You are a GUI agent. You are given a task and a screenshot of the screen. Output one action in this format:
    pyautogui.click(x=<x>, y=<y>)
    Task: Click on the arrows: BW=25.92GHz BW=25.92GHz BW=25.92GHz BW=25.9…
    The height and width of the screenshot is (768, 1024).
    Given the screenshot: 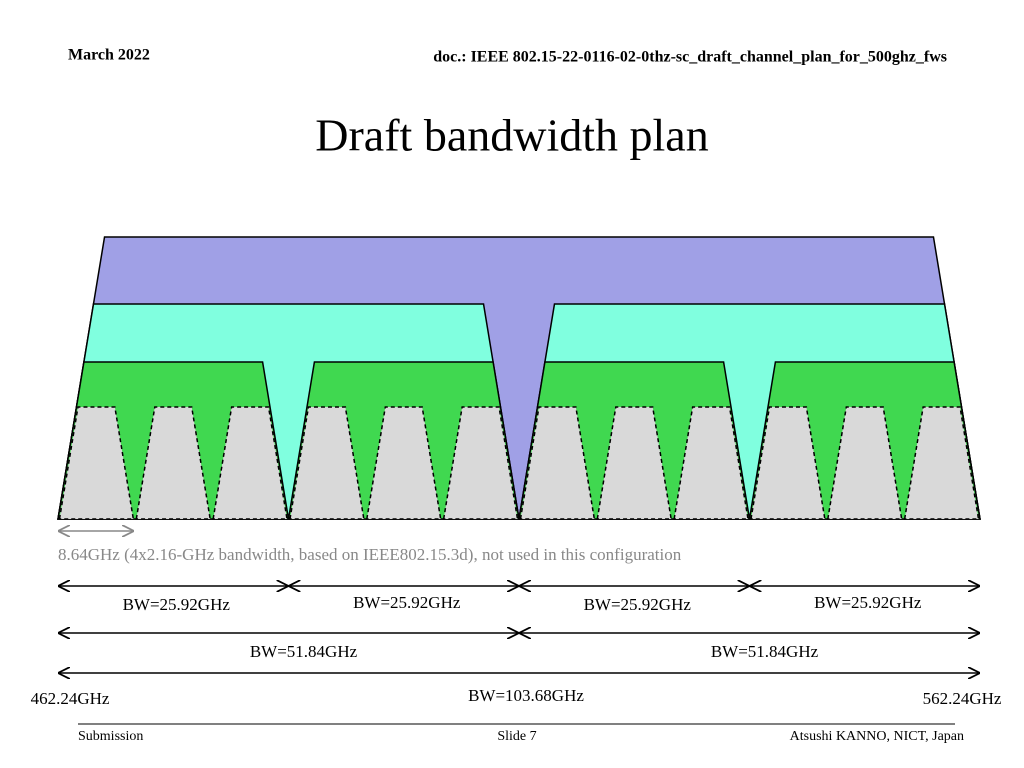 What is the action you would take?
    pyautogui.click(x=519, y=645)
    